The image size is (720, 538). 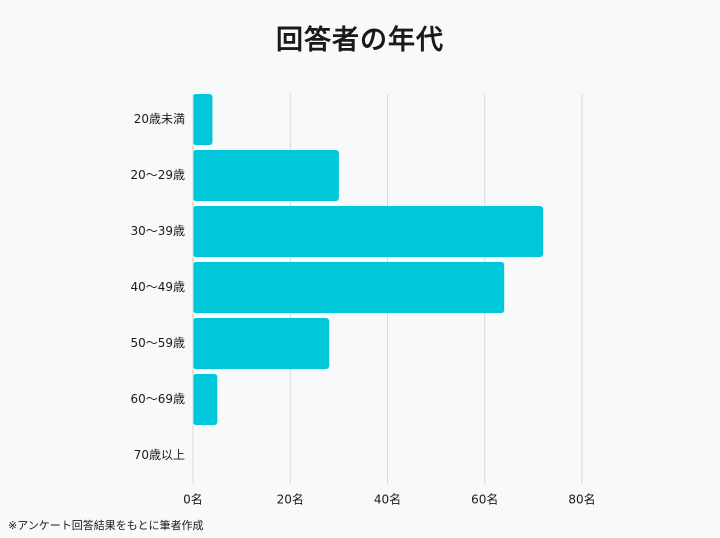 What do you see at coordinates (157, 343) in the screenshot?
I see `category-label-4: 50～59歳` at bounding box center [157, 343].